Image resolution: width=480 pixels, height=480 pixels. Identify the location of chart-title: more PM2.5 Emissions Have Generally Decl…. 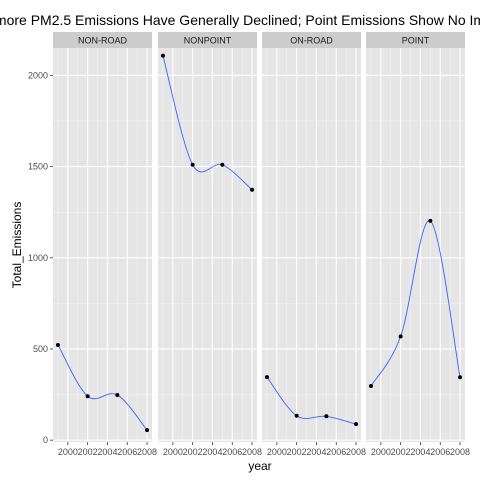
(240, 20).